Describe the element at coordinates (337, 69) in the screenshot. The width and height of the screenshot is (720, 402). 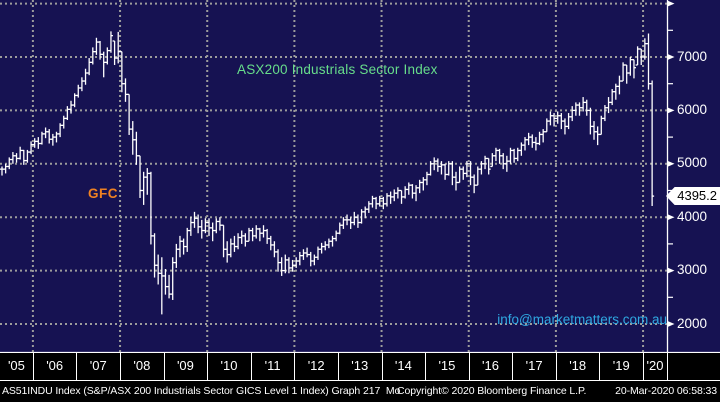
I see `chart-title: ASX200 Industrials Sector Index` at that location.